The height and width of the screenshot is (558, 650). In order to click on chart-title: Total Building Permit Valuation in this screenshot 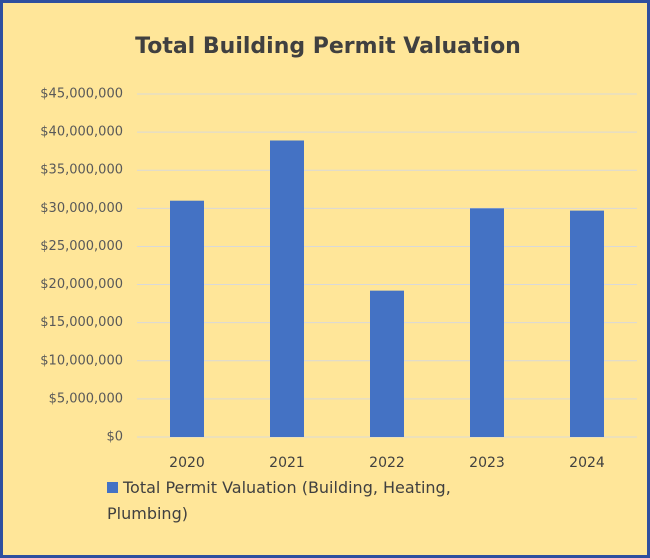, I will do `click(328, 46)`.